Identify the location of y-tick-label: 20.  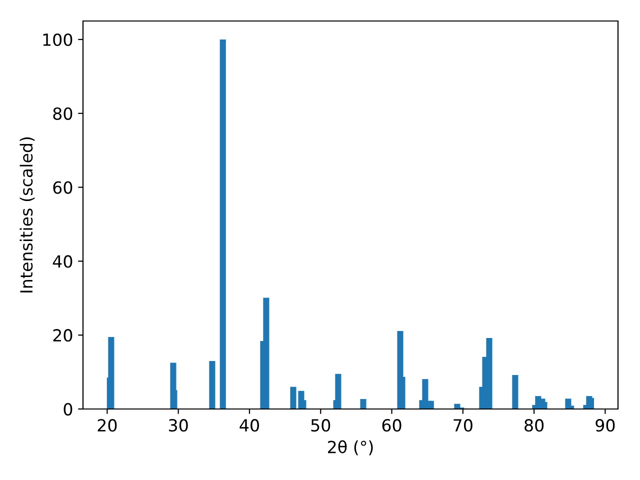
(62, 335).